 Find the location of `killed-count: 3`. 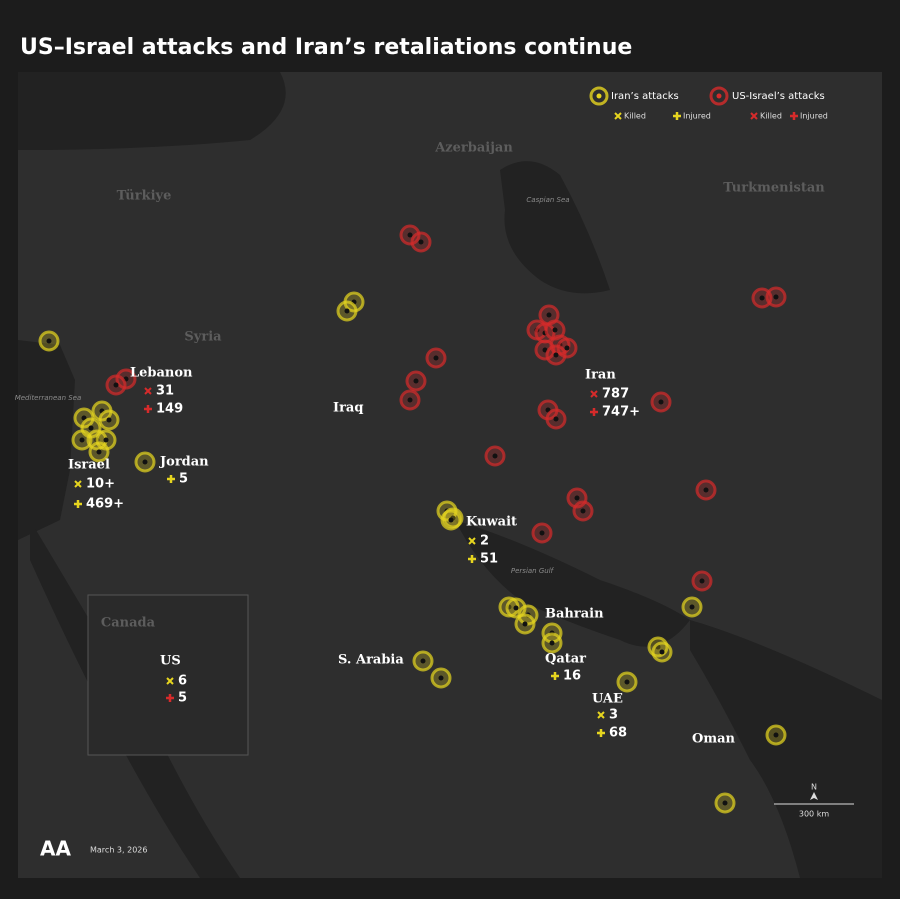

killed-count: 3 is located at coordinates (613, 715).